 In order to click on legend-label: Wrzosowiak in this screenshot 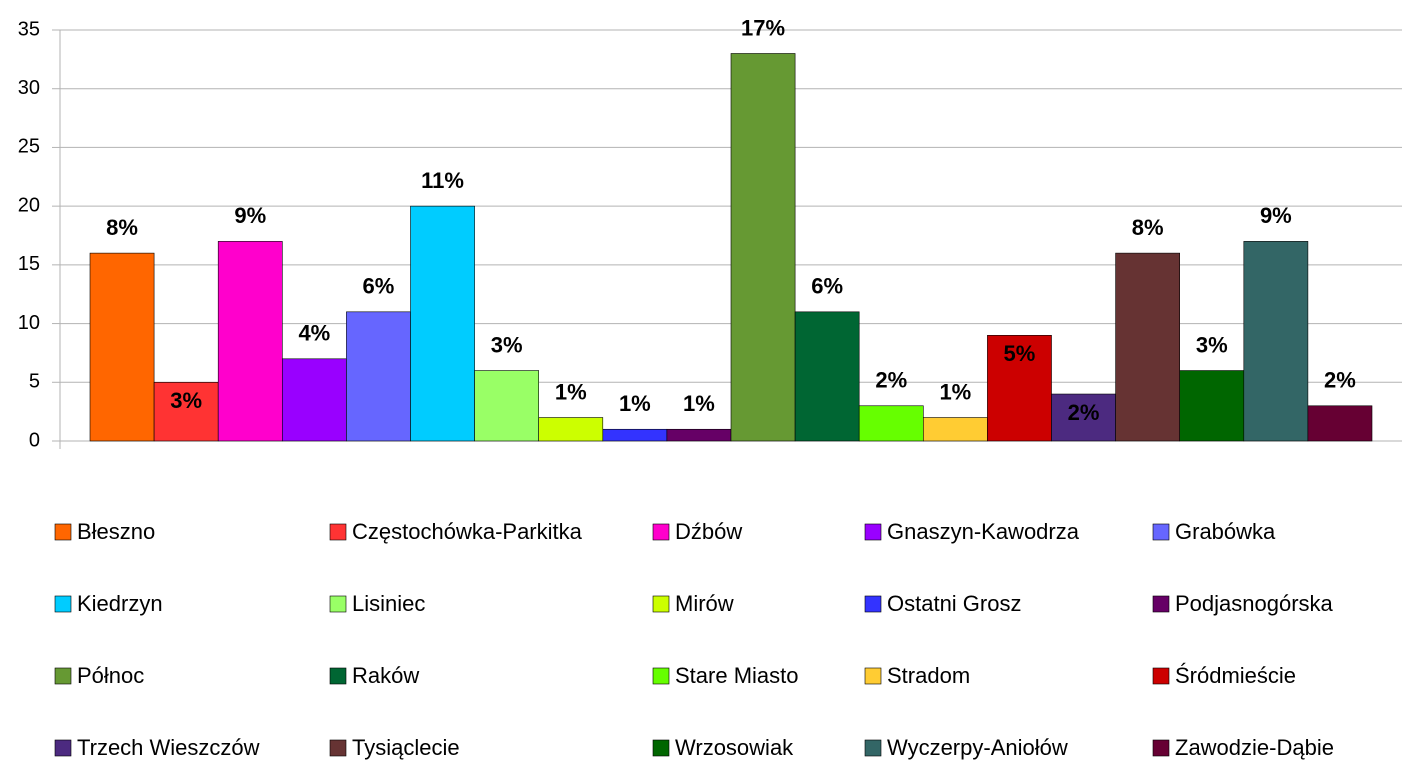, I will do `click(734, 747)`.